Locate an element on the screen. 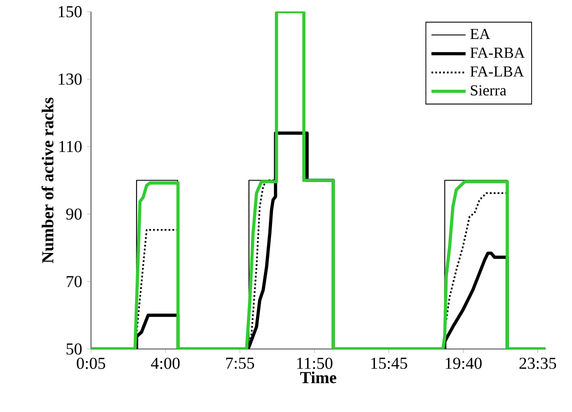  legend-label: Sierra is located at coordinates (488, 90).